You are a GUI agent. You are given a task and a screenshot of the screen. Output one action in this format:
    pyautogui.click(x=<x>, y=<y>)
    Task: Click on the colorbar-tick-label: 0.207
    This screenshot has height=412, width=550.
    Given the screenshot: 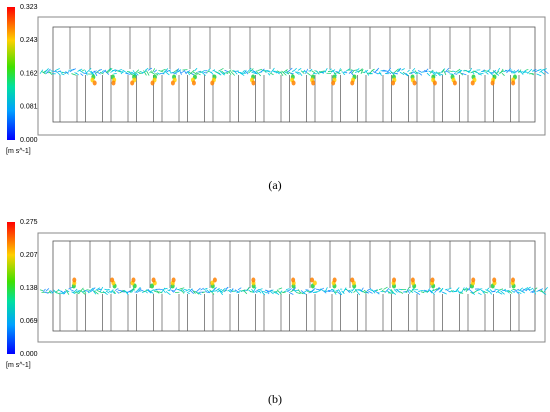 What is the action you would take?
    pyautogui.click(x=29, y=255)
    